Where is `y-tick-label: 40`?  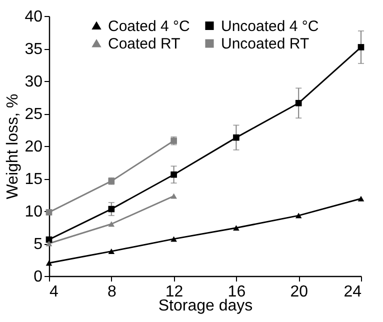 y-tick-label: 40 is located at coordinates (33, 17).